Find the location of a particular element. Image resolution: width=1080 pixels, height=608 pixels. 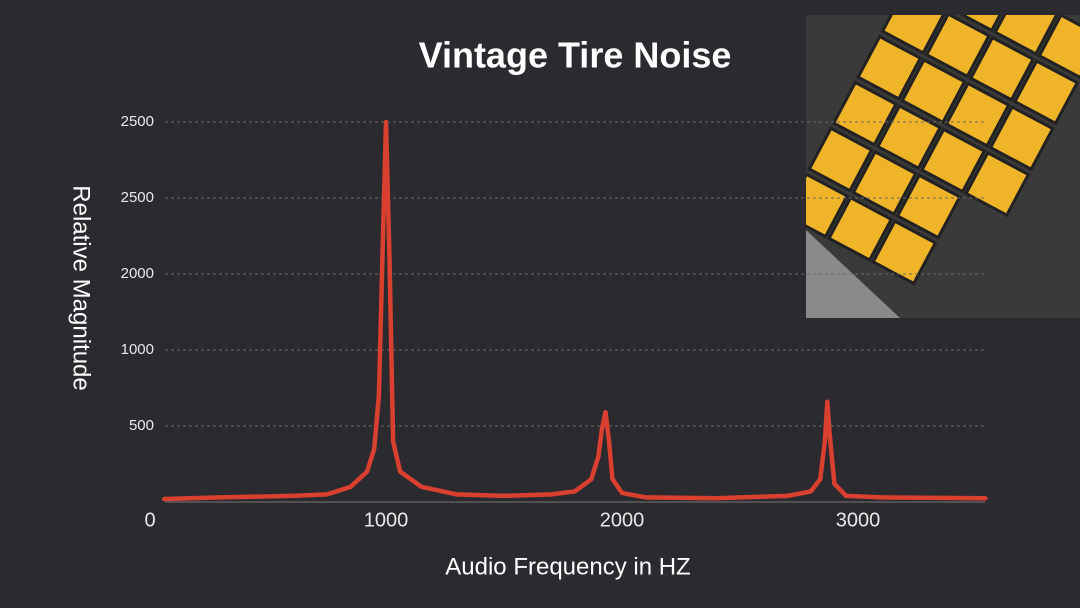

x-tick-label: 0 is located at coordinates (149, 520).